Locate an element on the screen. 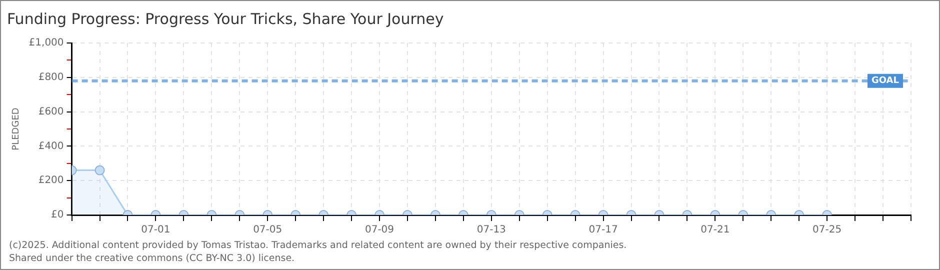 Image resolution: width=940 pixels, height=270 pixels. x-tick-label: 07-13 is located at coordinates (491, 230).